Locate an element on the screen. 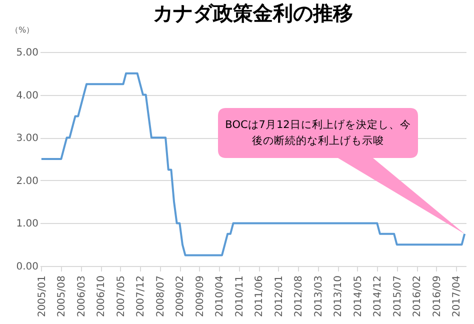 Image resolution: width=474 pixels, height=324 pixels. x-tick-label: 2016/09 is located at coordinates (437, 297).